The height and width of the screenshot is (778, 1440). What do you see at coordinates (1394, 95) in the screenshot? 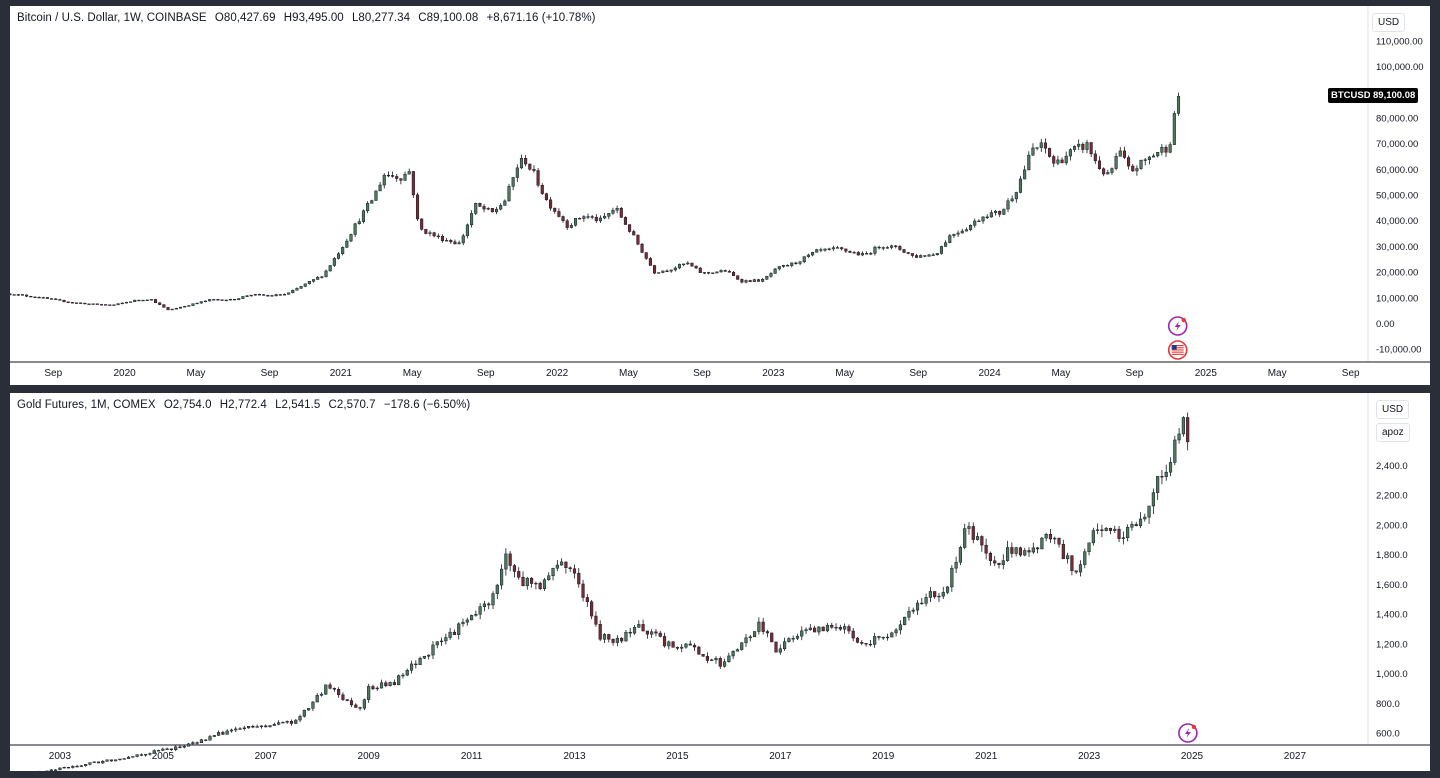
I see `btc-last-price-value: 89,100.08` at bounding box center [1394, 95].